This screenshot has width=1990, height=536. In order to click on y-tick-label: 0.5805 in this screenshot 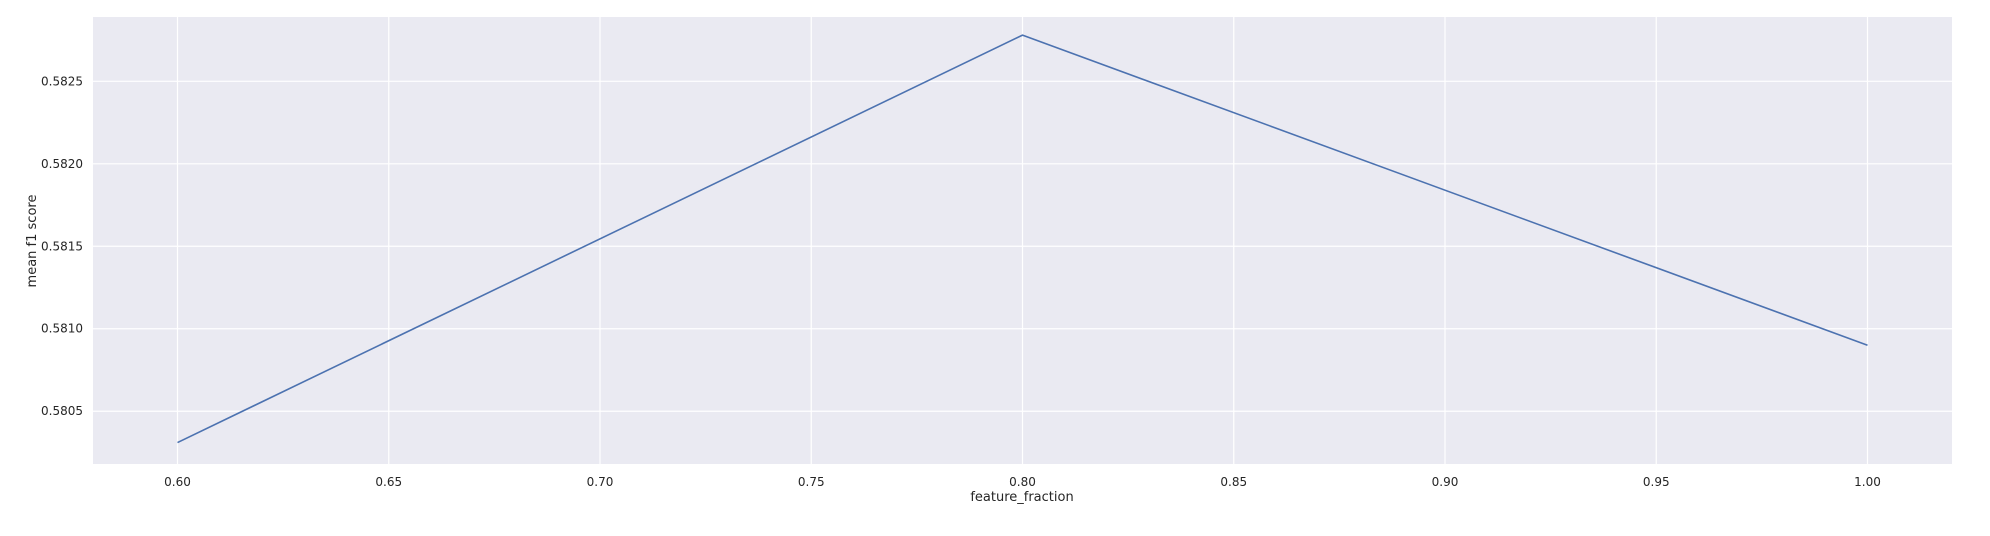, I will do `click(62, 411)`.